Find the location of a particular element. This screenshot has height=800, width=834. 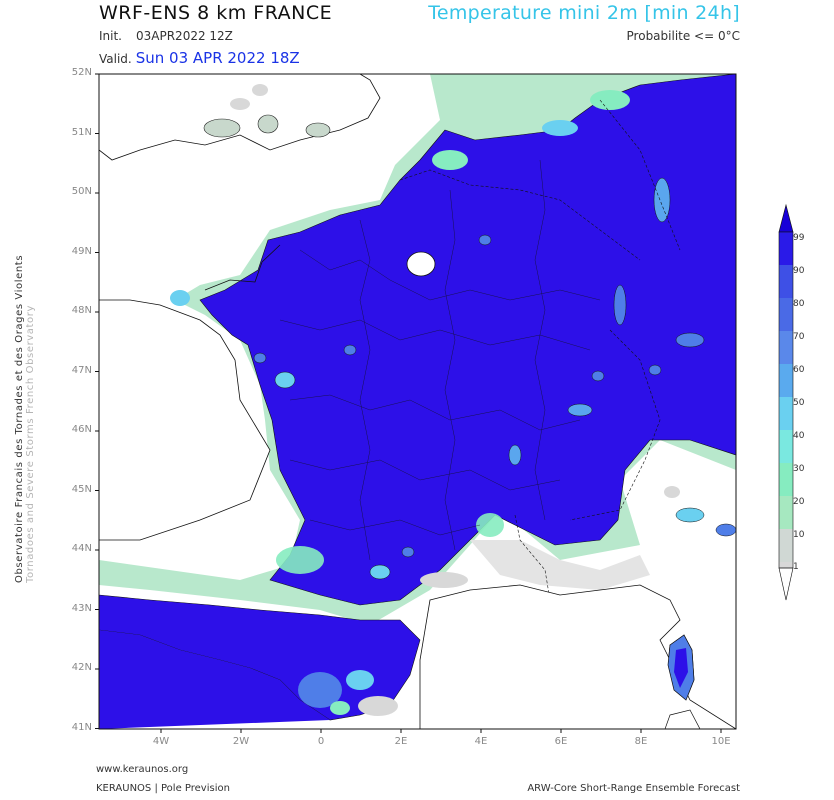

lat-label-48n: 48N is located at coordinates (81, 310).